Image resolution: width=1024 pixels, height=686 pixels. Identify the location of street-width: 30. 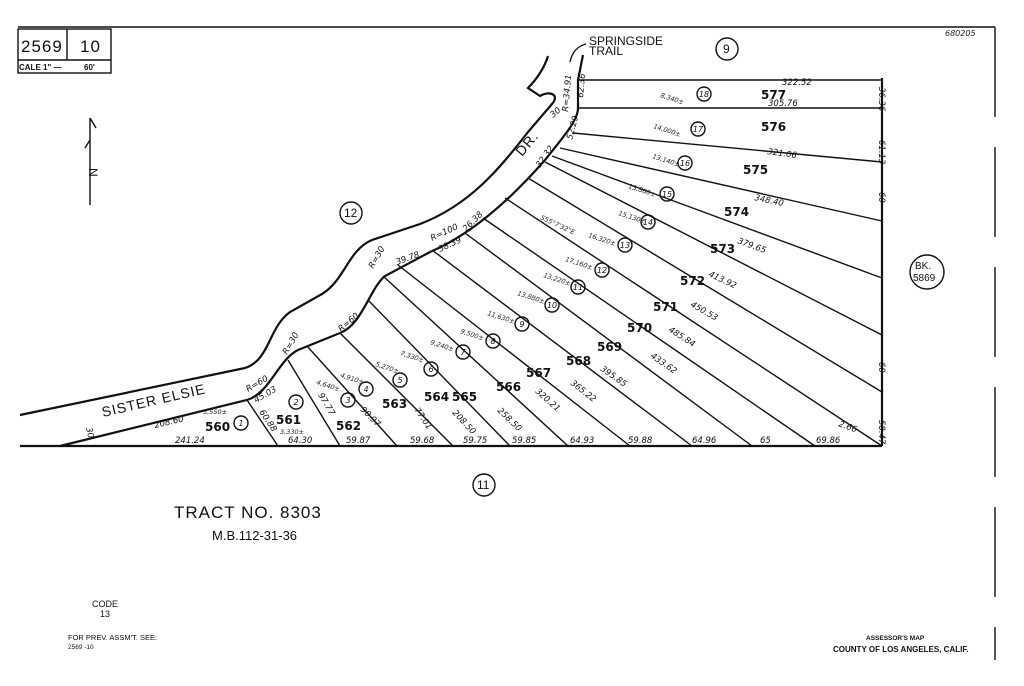
(89, 432).